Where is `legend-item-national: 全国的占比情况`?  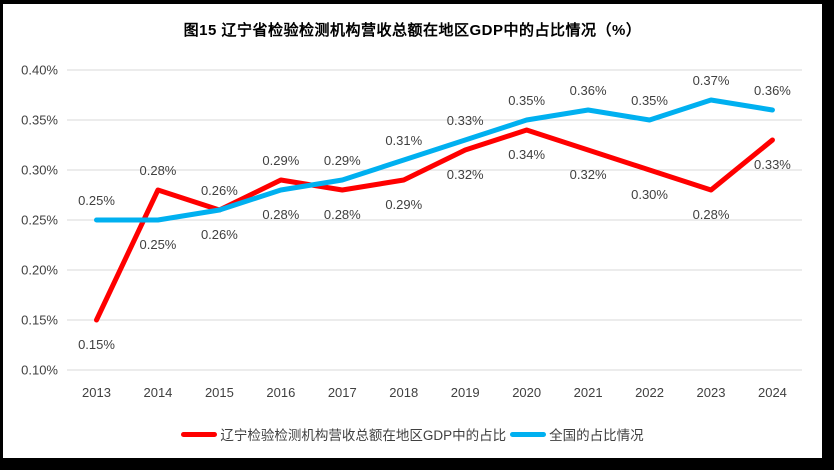
legend-item-national: 全国的占比情况 is located at coordinates (577, 434).